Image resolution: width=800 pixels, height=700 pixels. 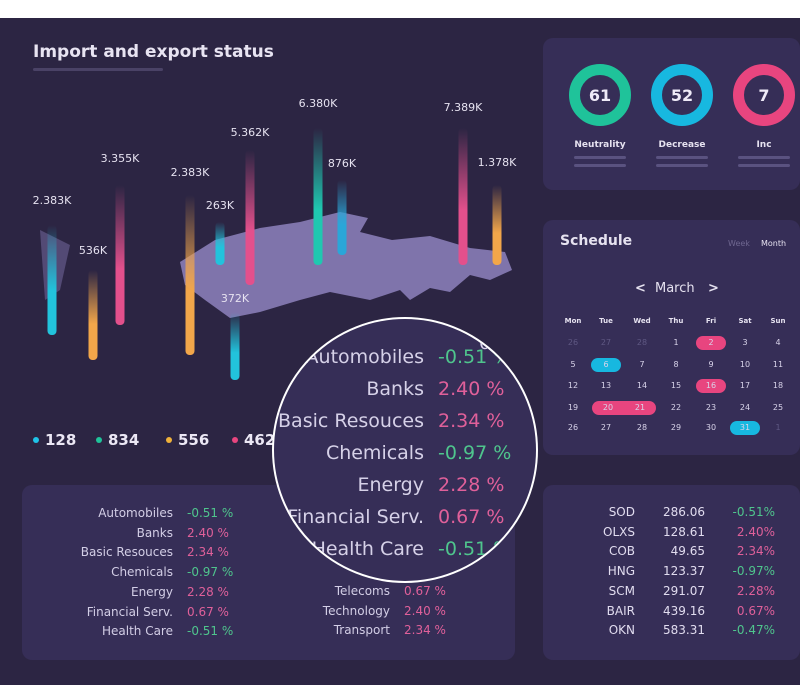 I want to click on subtitle-placeholder, so click(x=98, y=69).